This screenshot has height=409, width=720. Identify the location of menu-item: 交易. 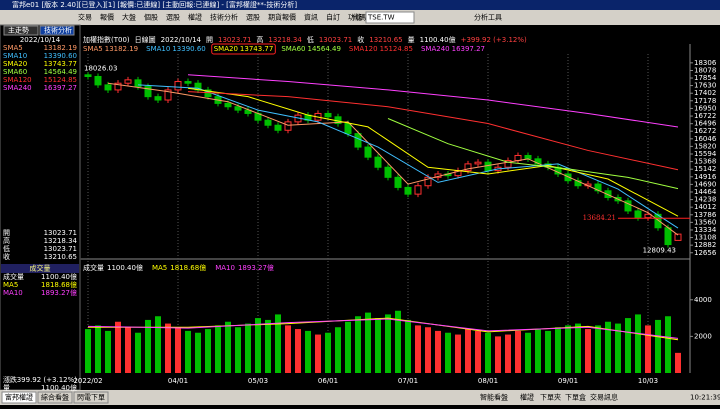
(85, 17).